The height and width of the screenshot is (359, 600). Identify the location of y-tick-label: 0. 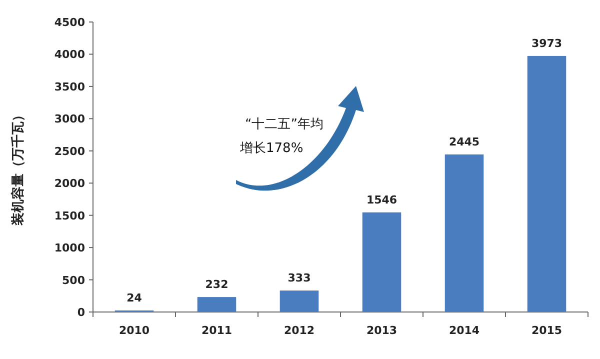
(81, 312).